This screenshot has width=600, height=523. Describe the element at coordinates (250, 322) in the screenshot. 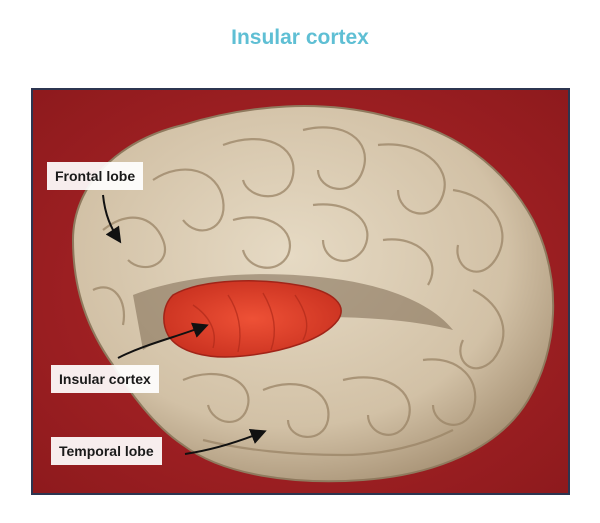

I see `insula-gyri` at that location.